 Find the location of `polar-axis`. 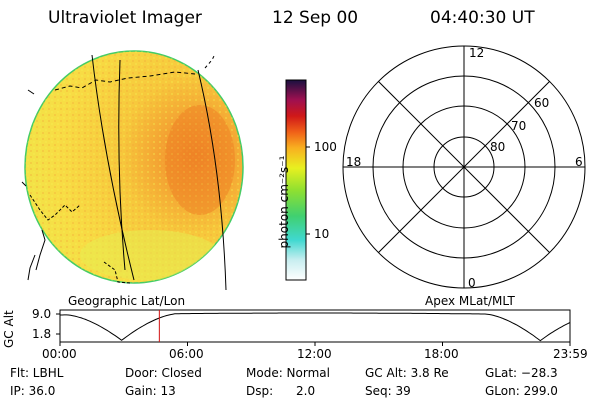

polar-axis is located at coordinates (464, 167).